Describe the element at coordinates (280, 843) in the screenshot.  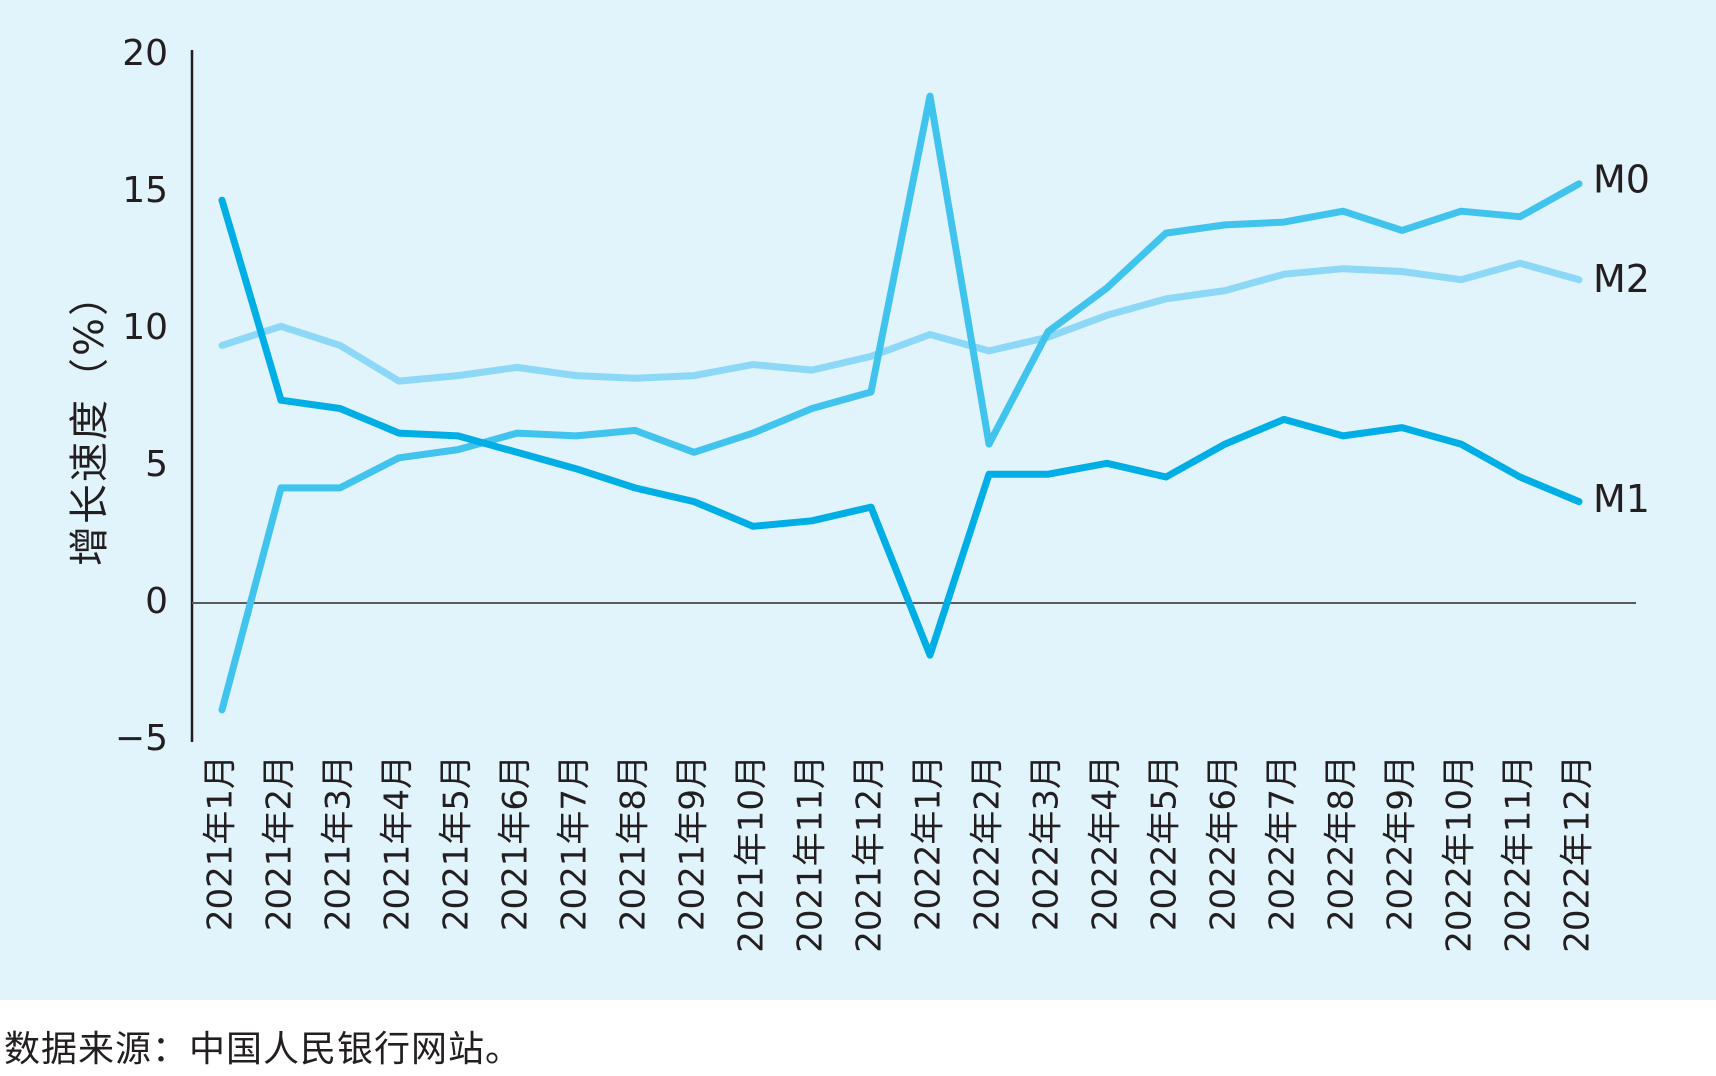
I see `x-tick-label: 2021年2月` at that location.